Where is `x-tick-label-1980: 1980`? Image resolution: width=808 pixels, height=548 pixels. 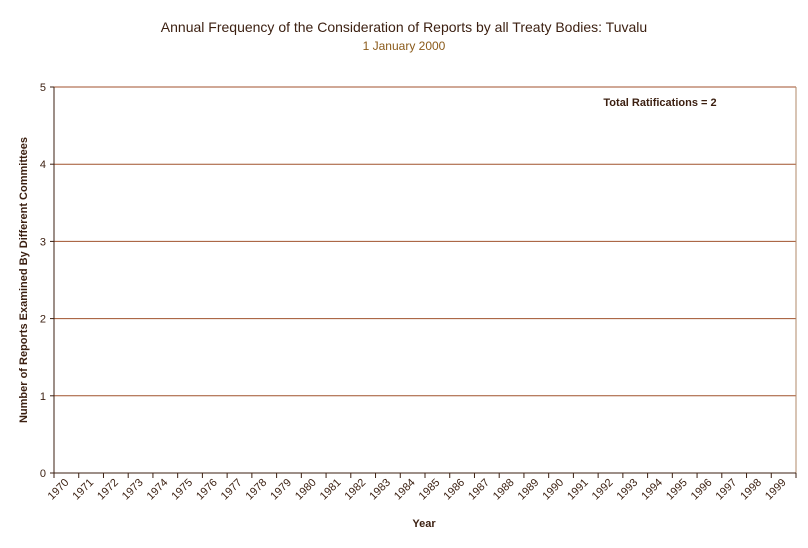 x-tick-label-1980: 1980 is located at coordinates (306, 490).